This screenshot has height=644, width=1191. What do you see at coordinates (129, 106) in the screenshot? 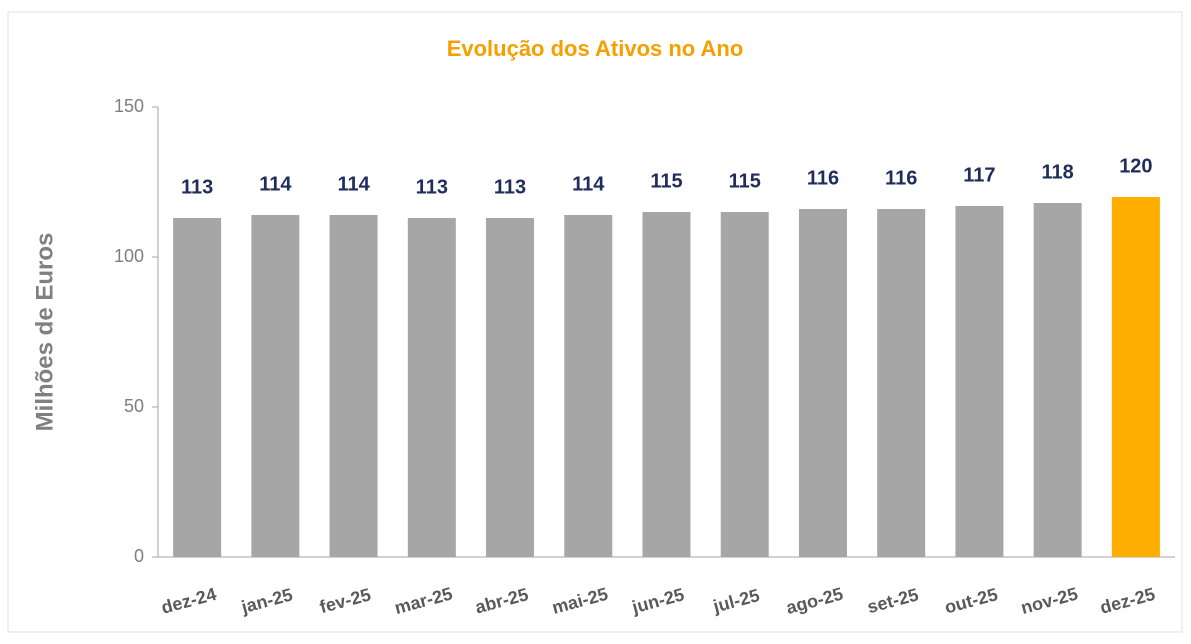
I see `y-tick-label: 150` at bounding box center [129, 106].